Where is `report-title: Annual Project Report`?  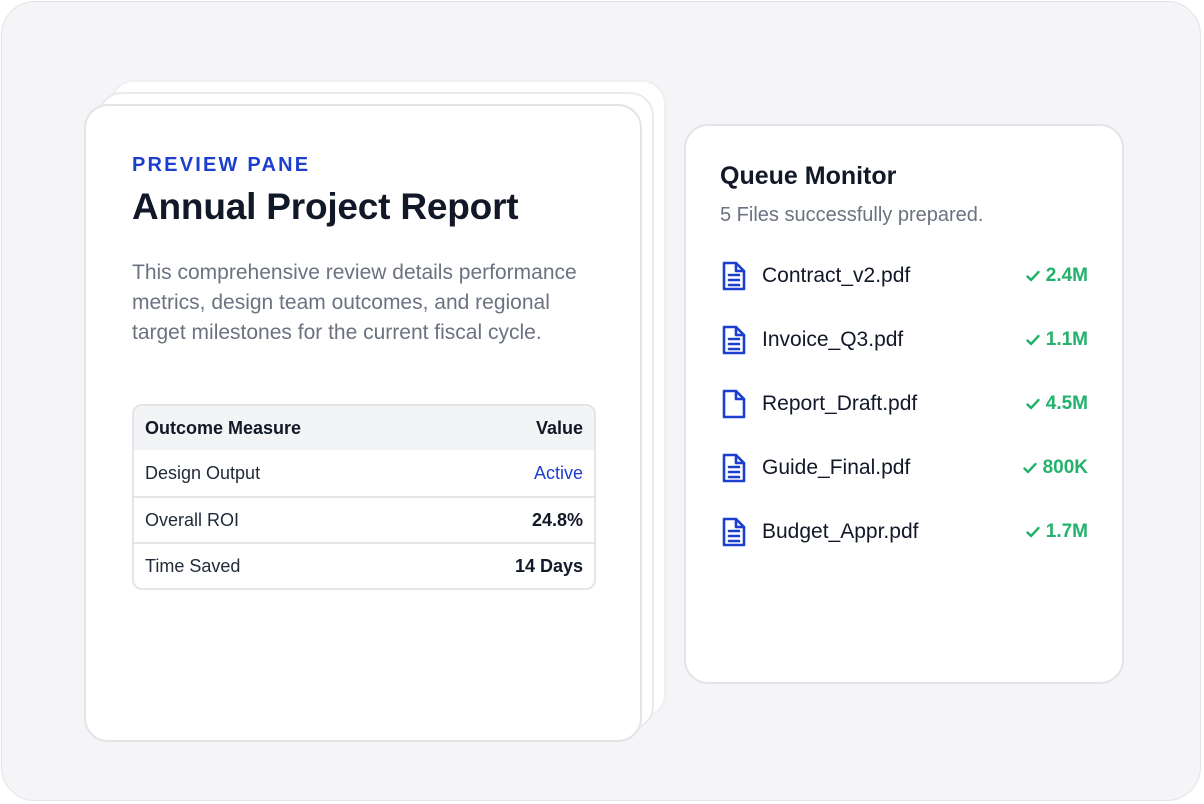 report-title: Annual Project Report is located at coordinates (325, 206).